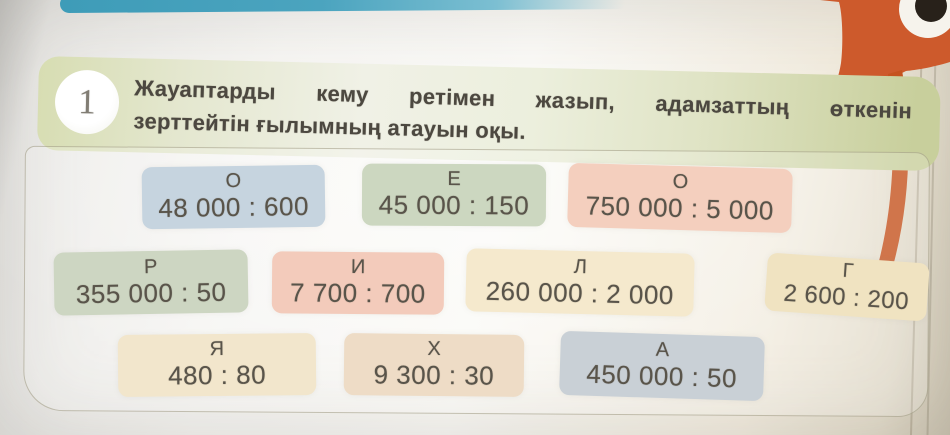 The height and width of the screenshot is (435, 950). I want to click on card-letter: И, so click(358, 267).